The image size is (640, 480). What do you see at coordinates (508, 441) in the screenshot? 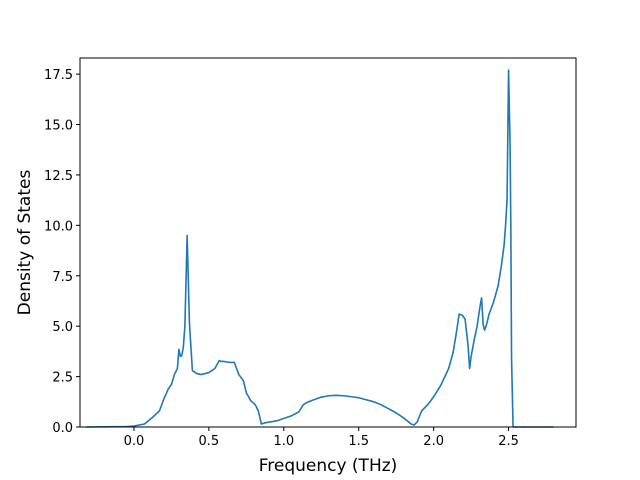
I see `x-tick-label: 2.5` at bounding box center [508, 441].